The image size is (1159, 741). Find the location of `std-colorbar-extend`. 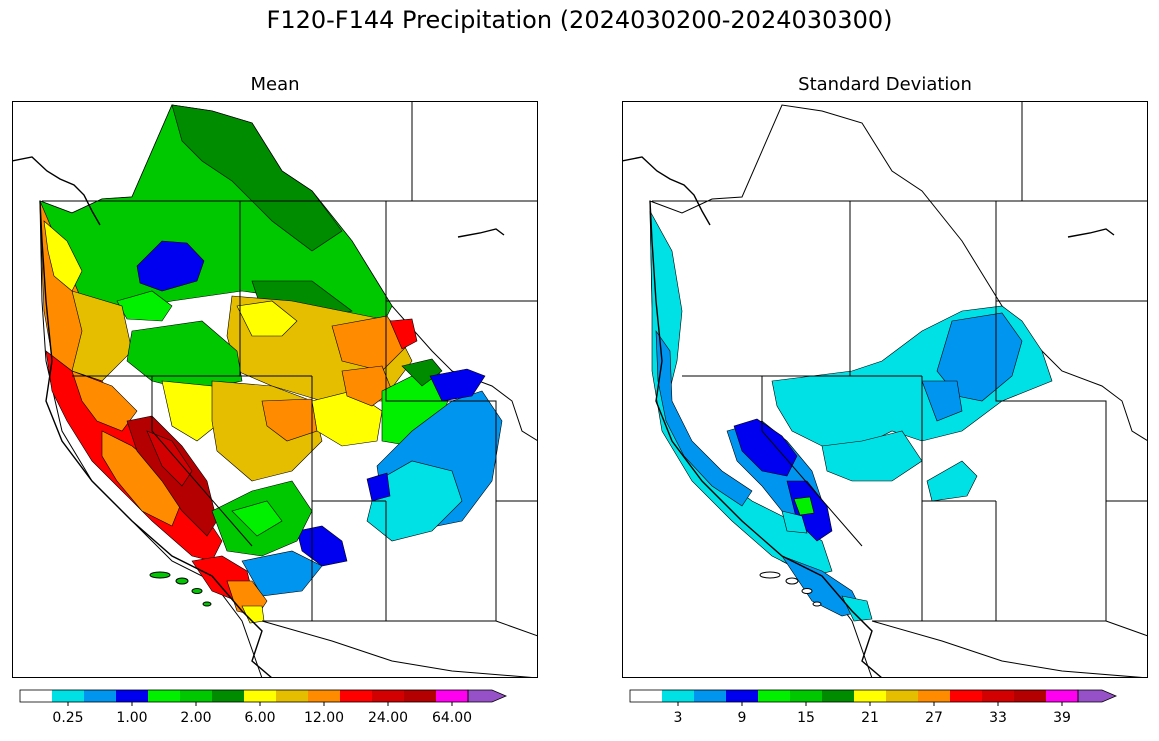

std-colorbar-extend is located at coordinates (1097, 696).